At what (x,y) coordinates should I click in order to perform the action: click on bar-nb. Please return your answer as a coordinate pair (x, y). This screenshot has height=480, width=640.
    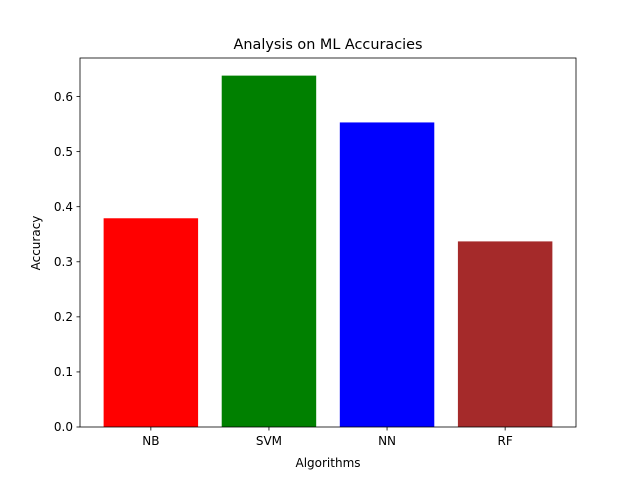
    Looking at the image, I should click on (151, 322).